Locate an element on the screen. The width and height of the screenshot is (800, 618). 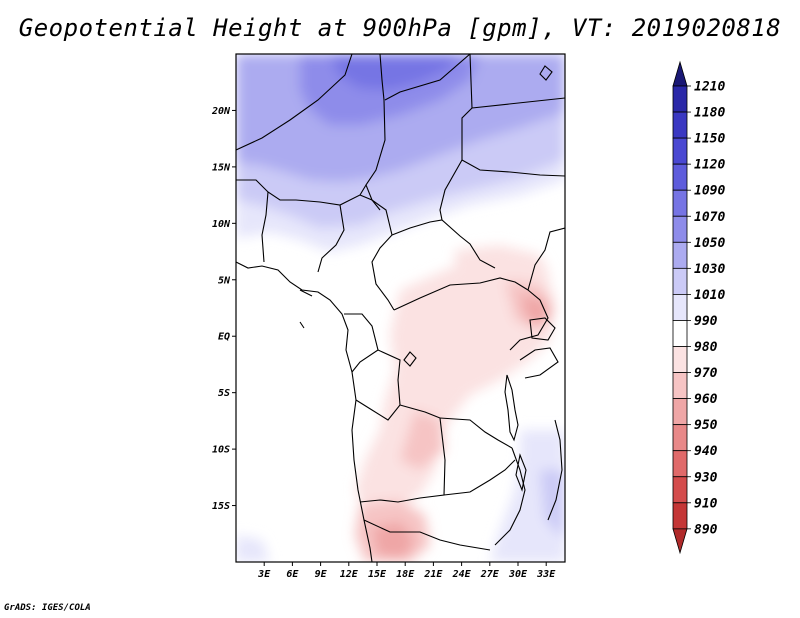
colorbar-label: 970 is located at coordinates (706, 373).